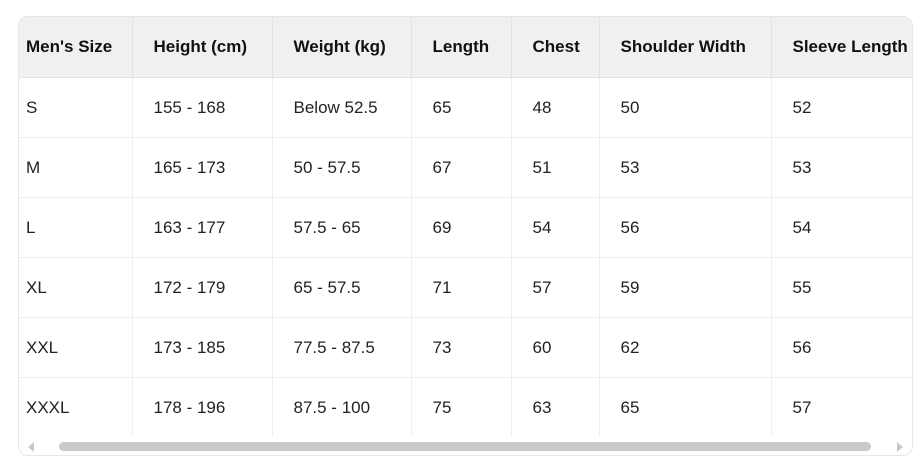  What do you see at coordinates (342, 347) in the screenshot?
I see `table-cell: 77.5 - 87.5` at bounding box center [342, 347].